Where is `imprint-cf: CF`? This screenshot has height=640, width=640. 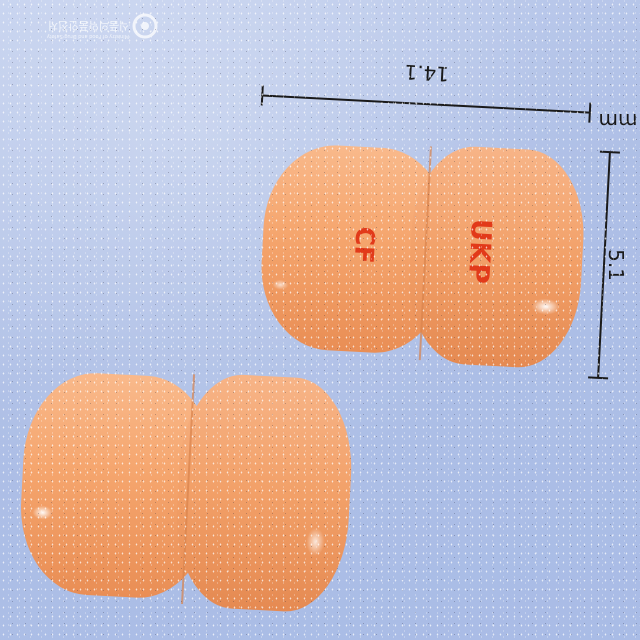
imprint-cf: CF is located at coordinates (364, 245).